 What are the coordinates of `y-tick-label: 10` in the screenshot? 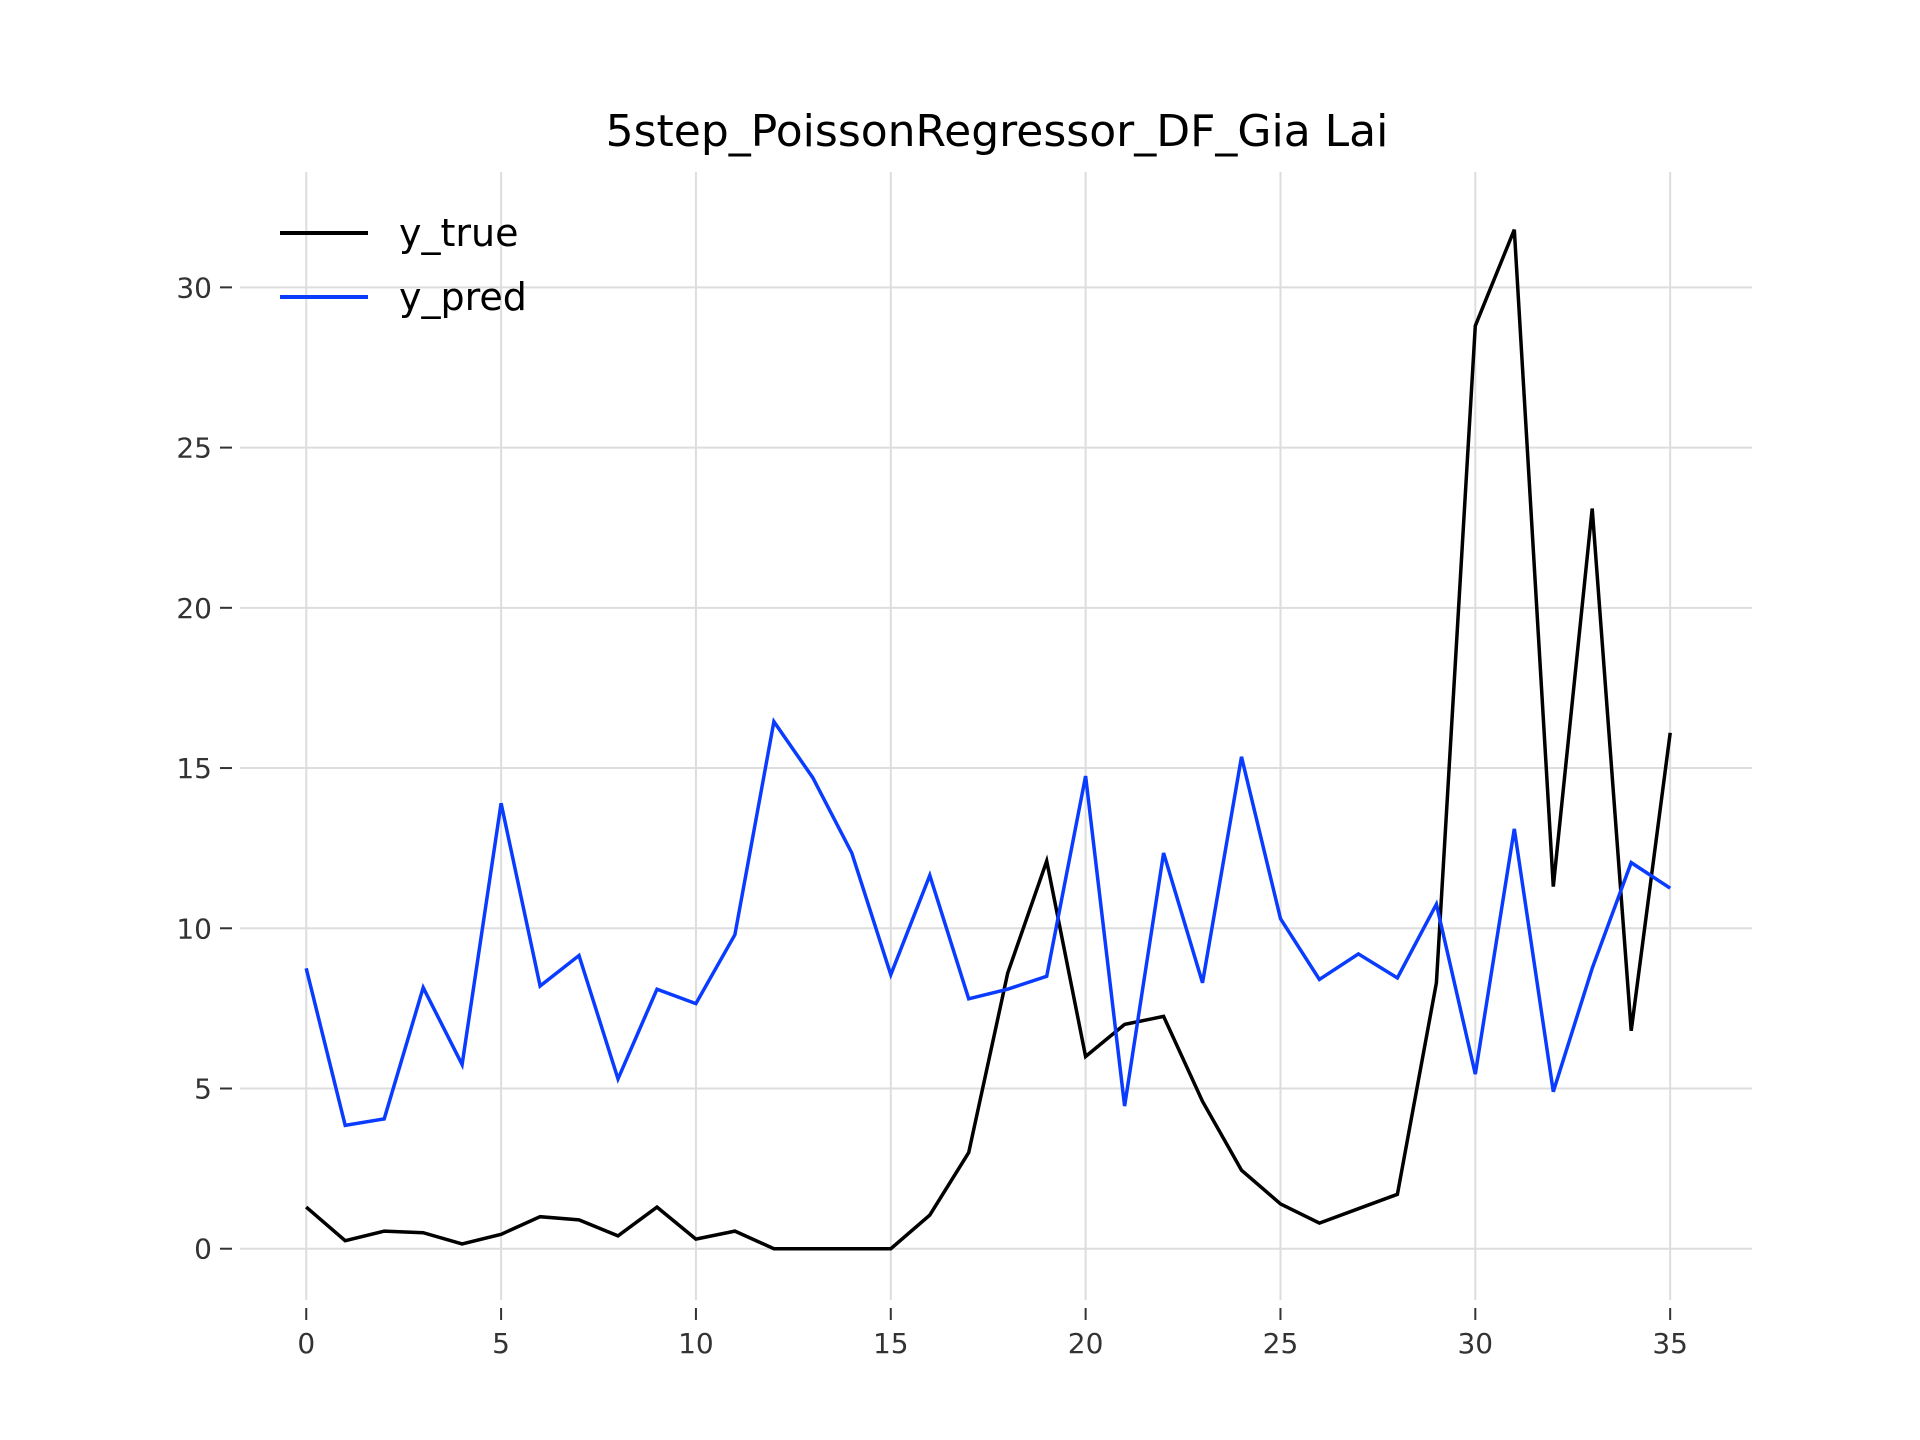 It's located at (194, 928).